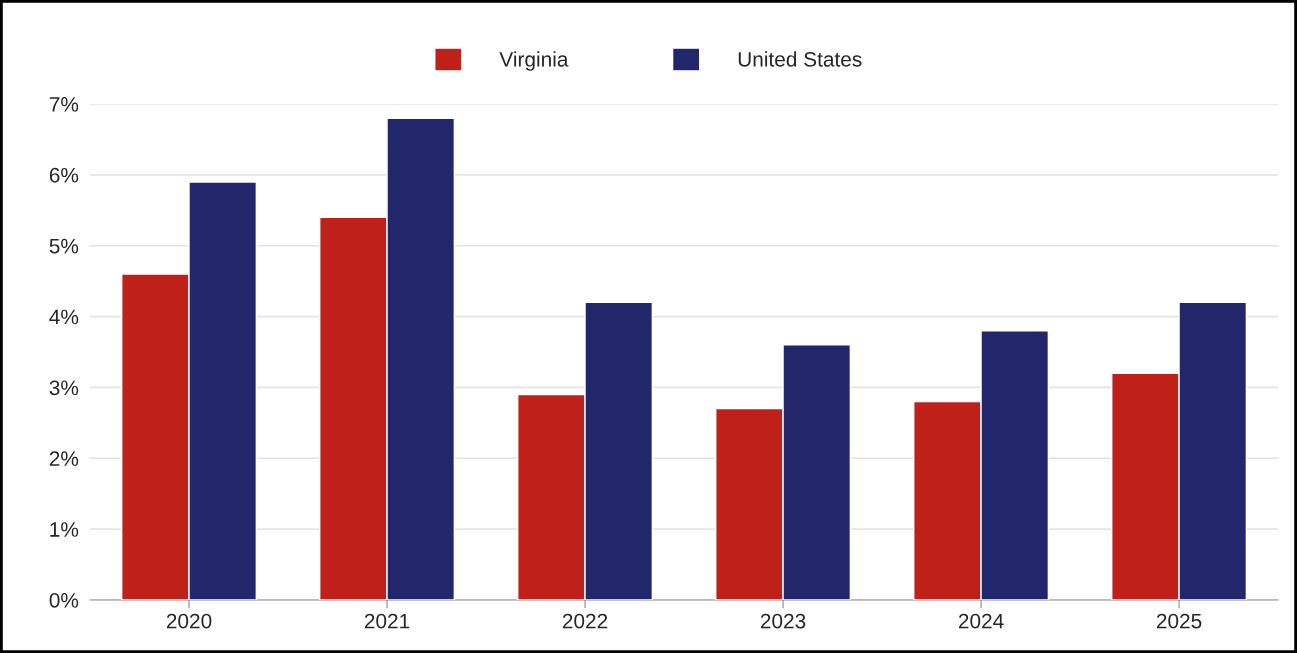 The image size is (1297, 653). I want to click on x-tick-label: 2021, so click(387, 621).